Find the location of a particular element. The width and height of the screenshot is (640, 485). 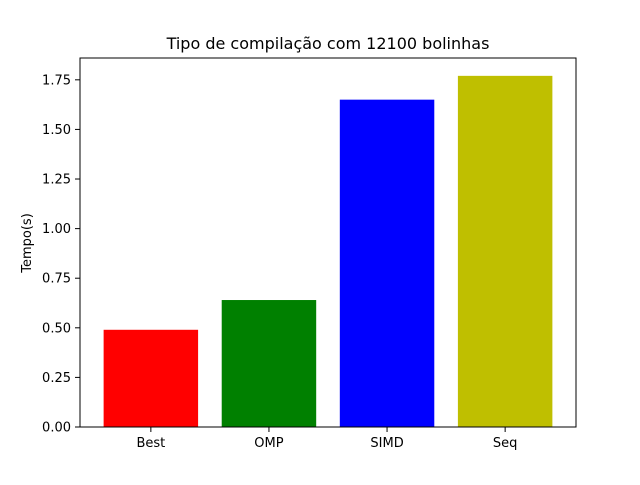

y-tick-label: 1.50 is located at coordinates (56, 130).